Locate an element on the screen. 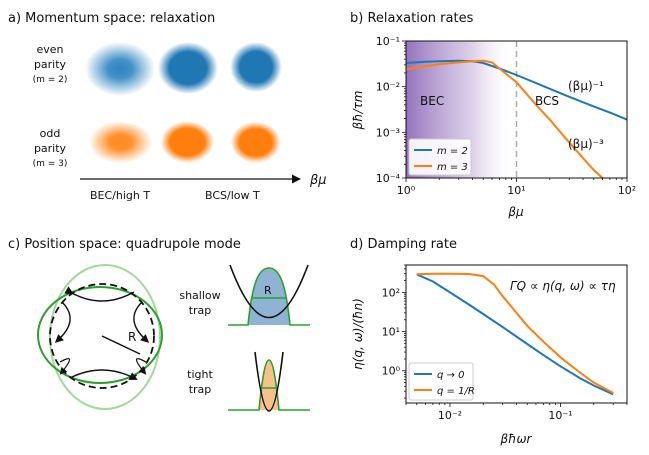  row2-label-line2: parity is located at coordinates (50, 148).